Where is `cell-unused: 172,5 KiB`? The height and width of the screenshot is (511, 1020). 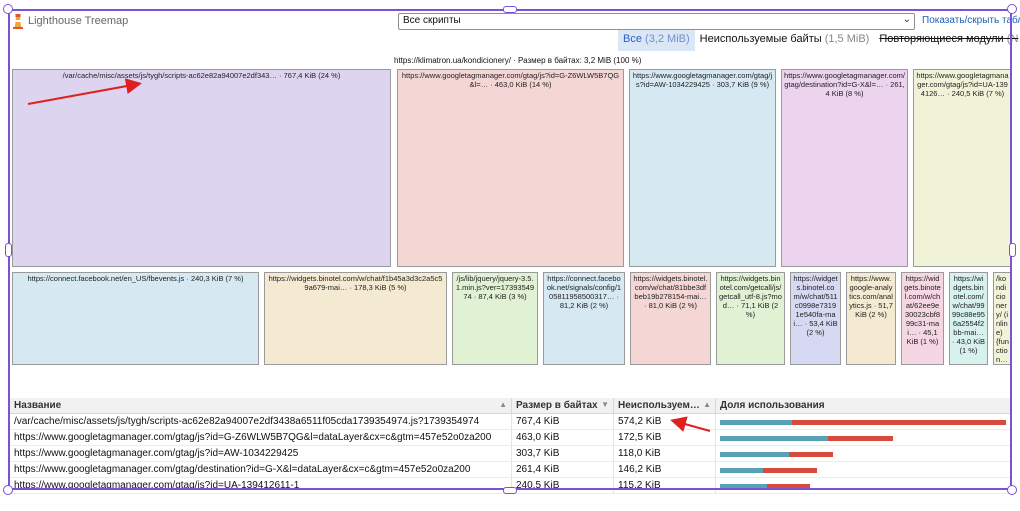
cell-unused: 172,5 KiB is located at coordinates (665, 437).